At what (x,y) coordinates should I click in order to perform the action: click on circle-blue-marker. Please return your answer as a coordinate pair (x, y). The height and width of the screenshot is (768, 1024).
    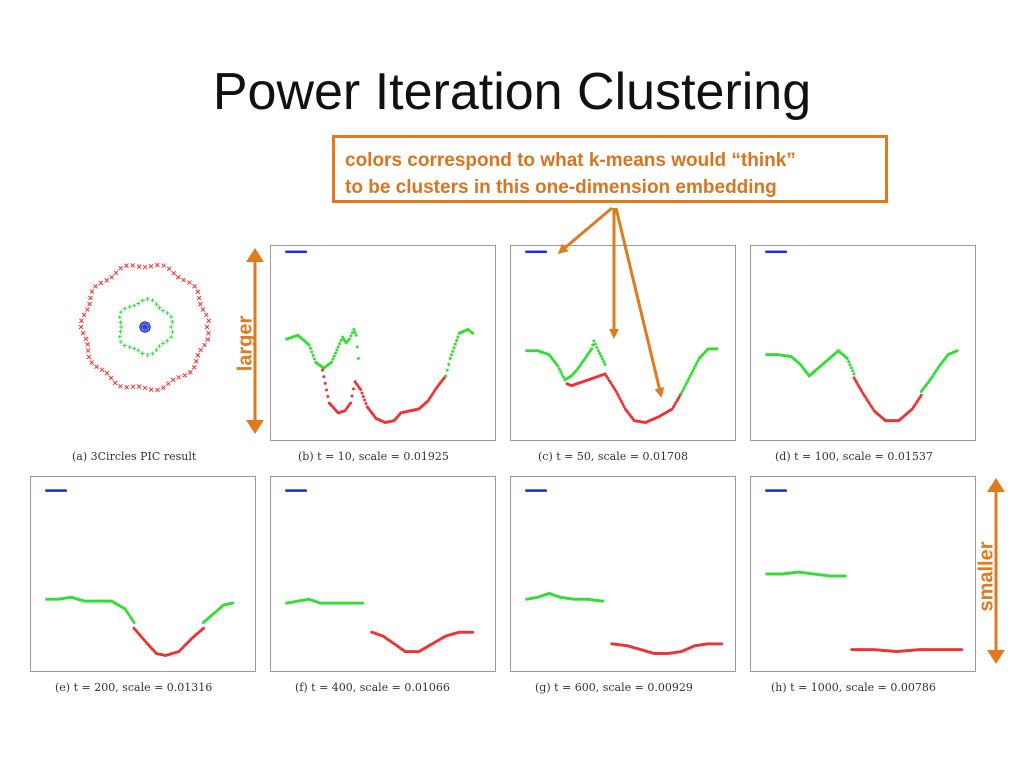
    Looking at the image, I should click on (147, 325).